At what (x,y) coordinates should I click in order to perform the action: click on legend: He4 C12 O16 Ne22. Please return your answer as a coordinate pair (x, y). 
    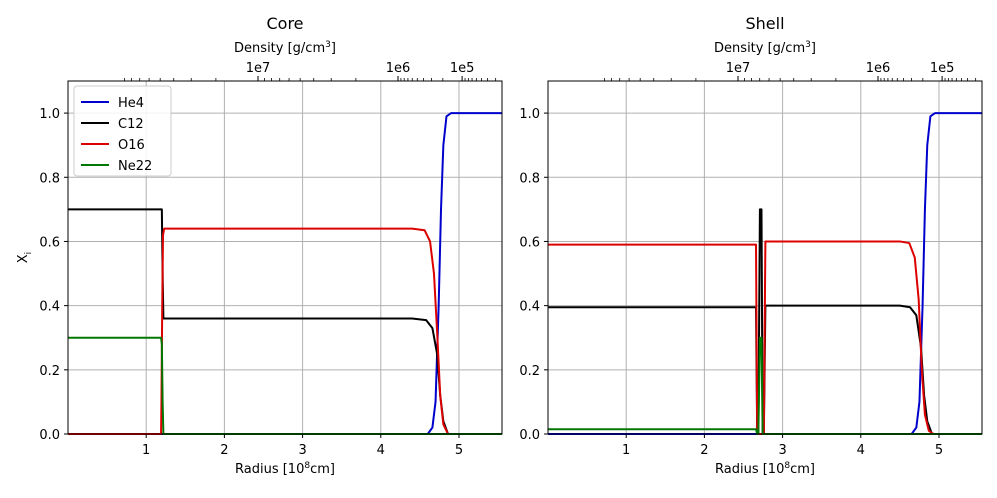
    Looking at the image, I should click on (122, 131).